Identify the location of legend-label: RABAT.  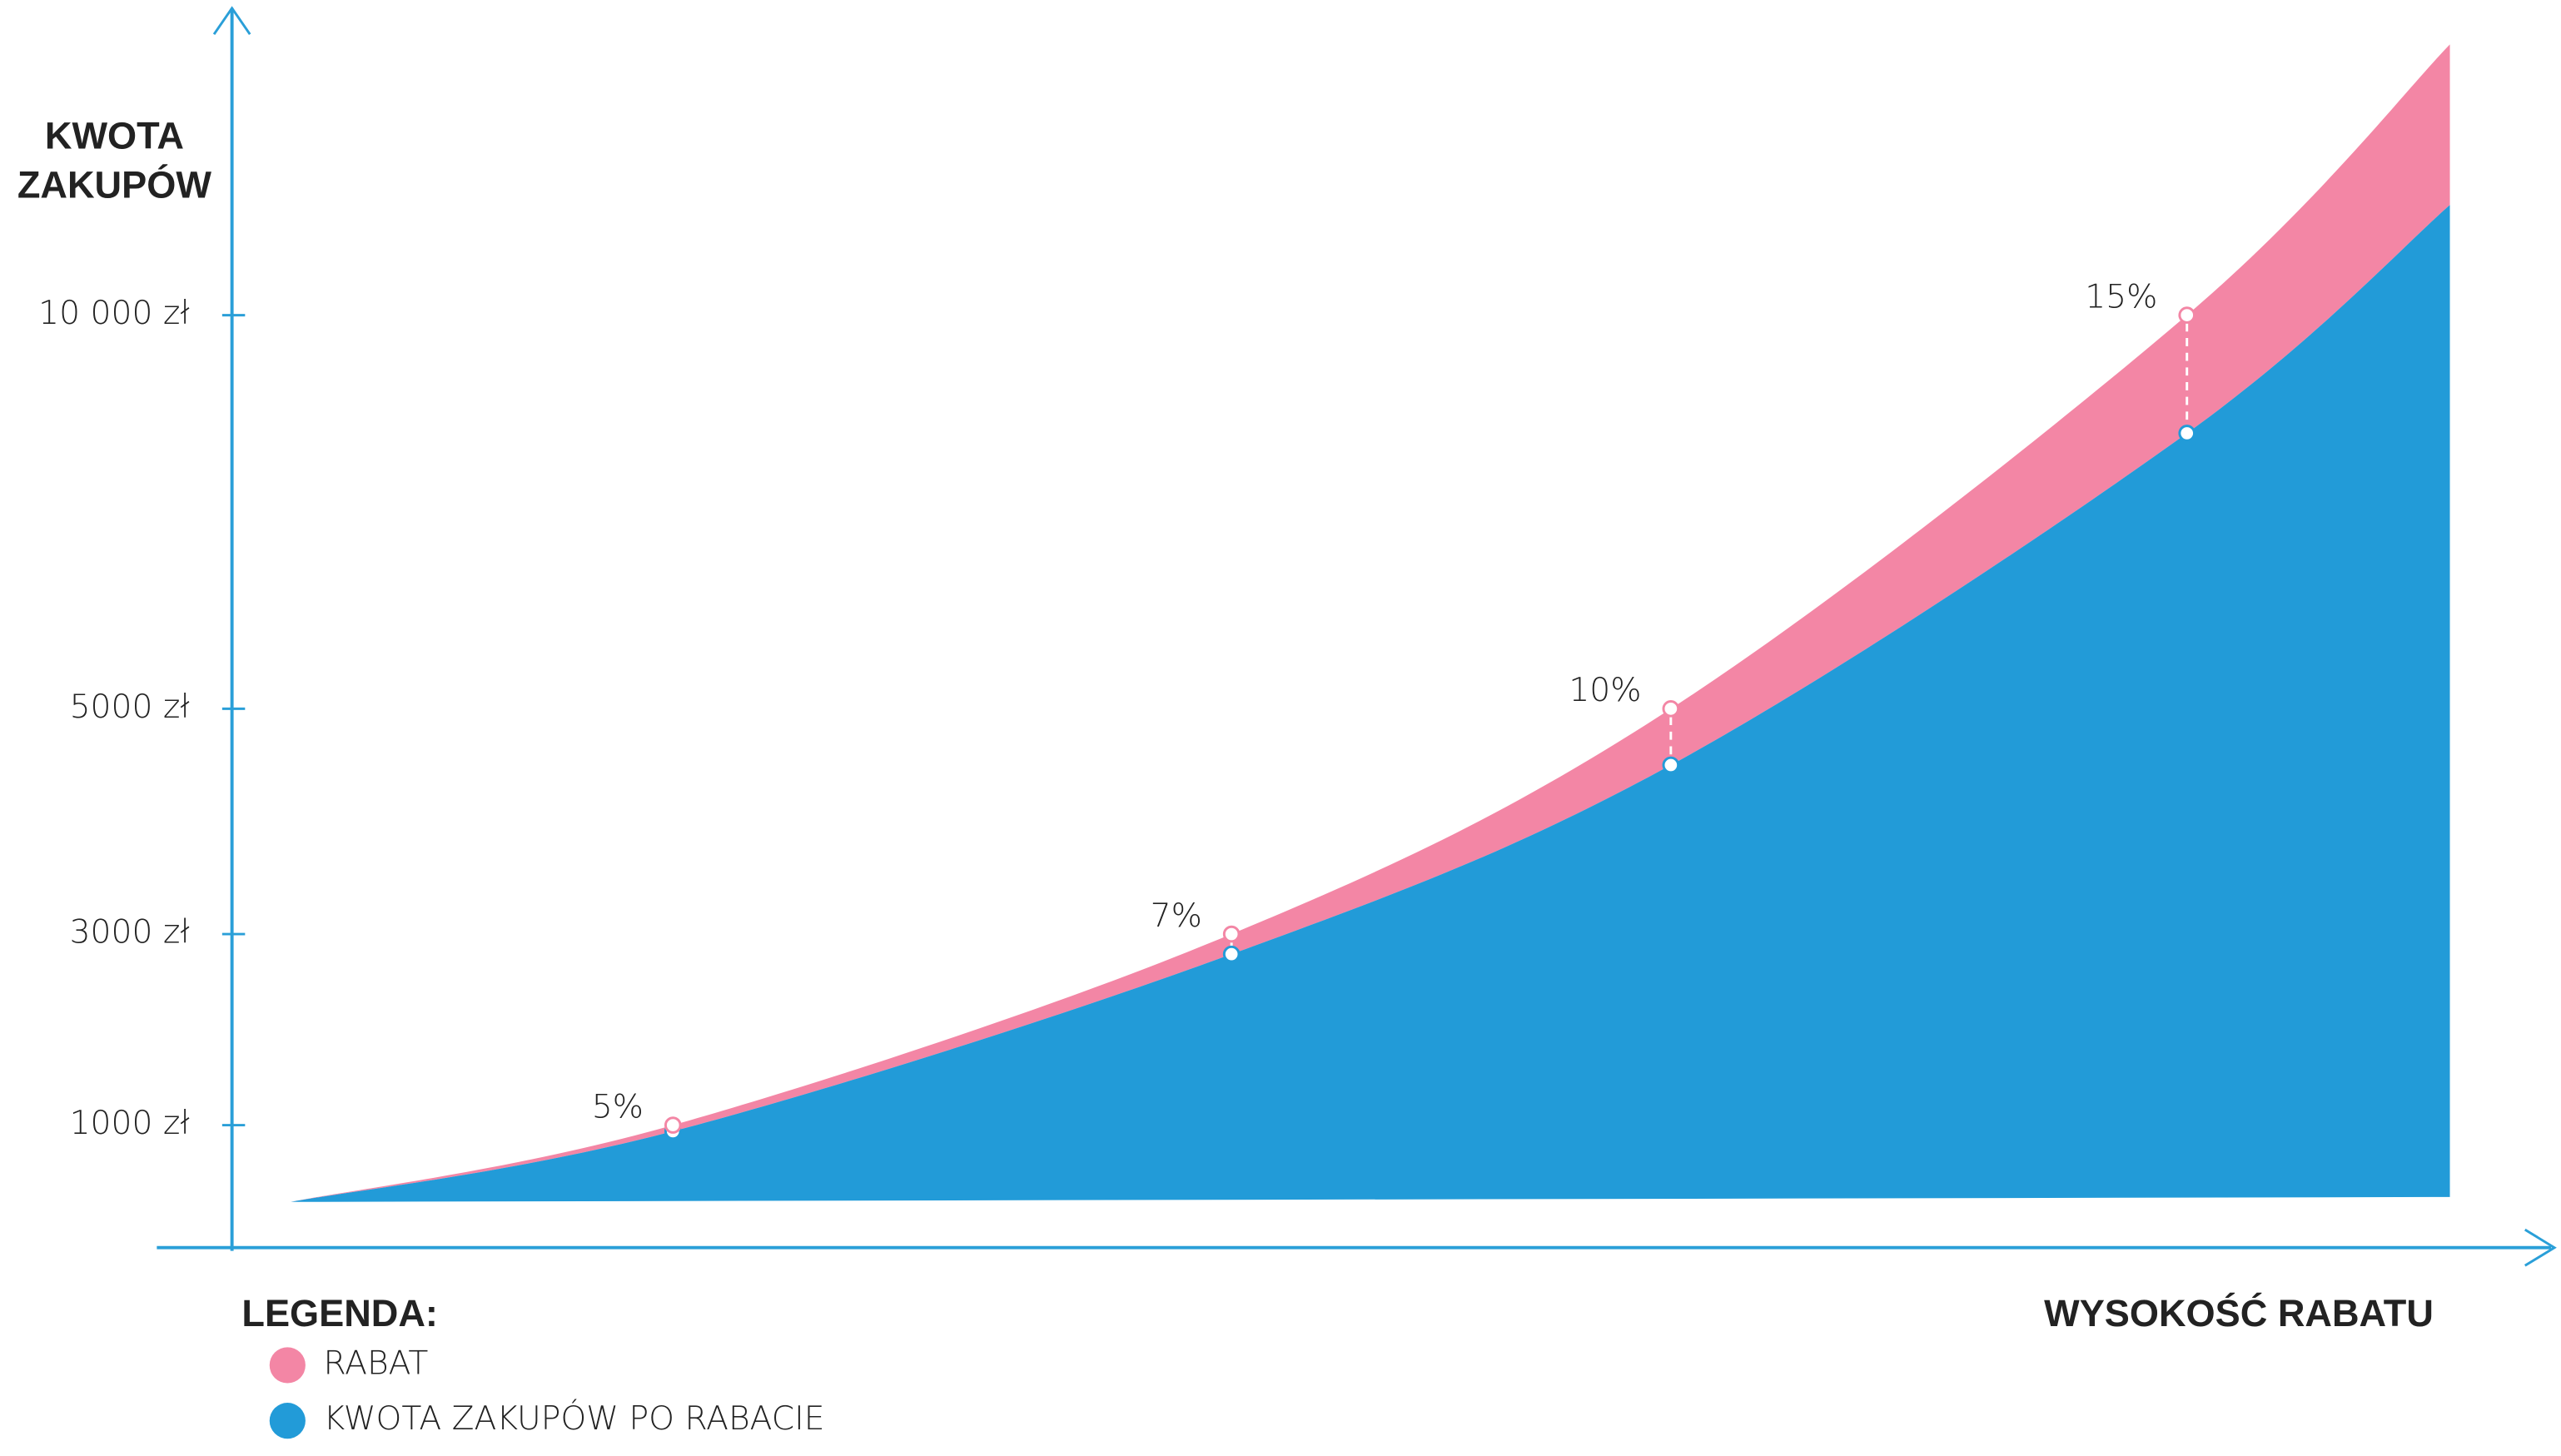
(375, 1363).